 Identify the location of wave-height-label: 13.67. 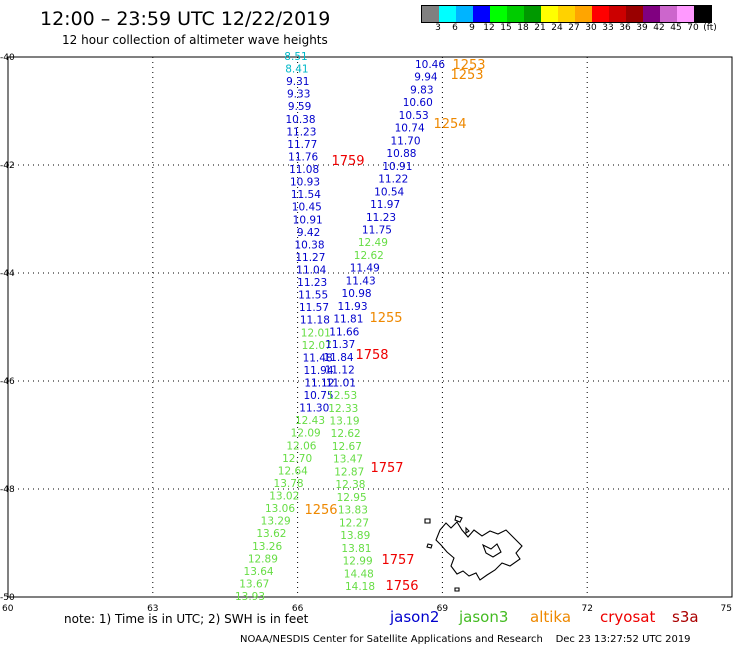
(254, 584).